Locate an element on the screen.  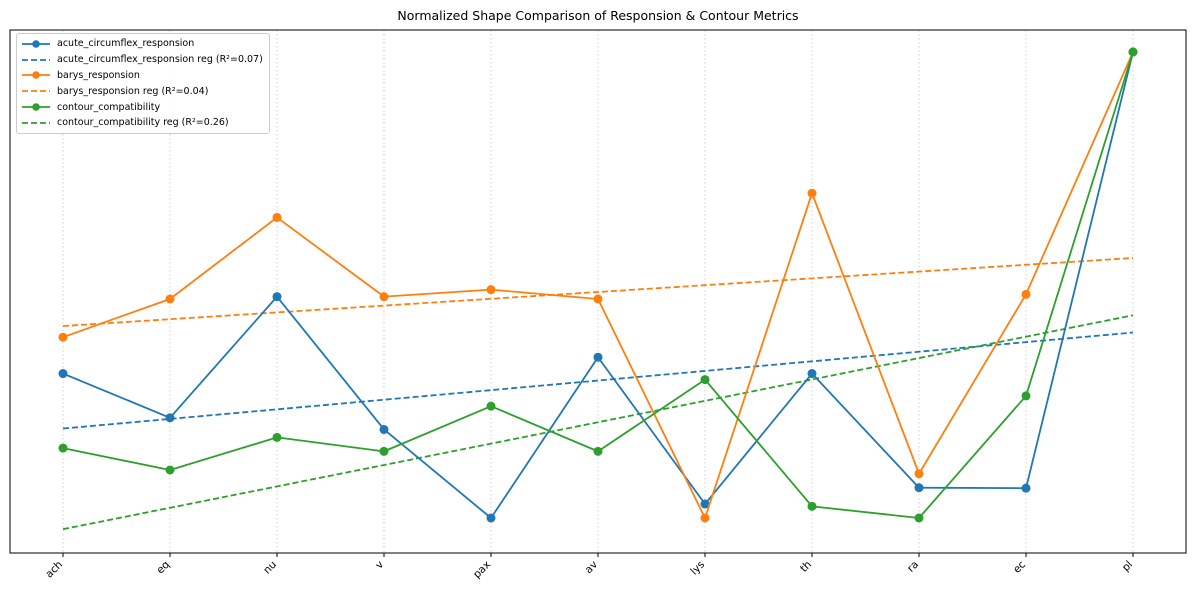
legend-item: barys_responsion is located at coordinates (142, 76).